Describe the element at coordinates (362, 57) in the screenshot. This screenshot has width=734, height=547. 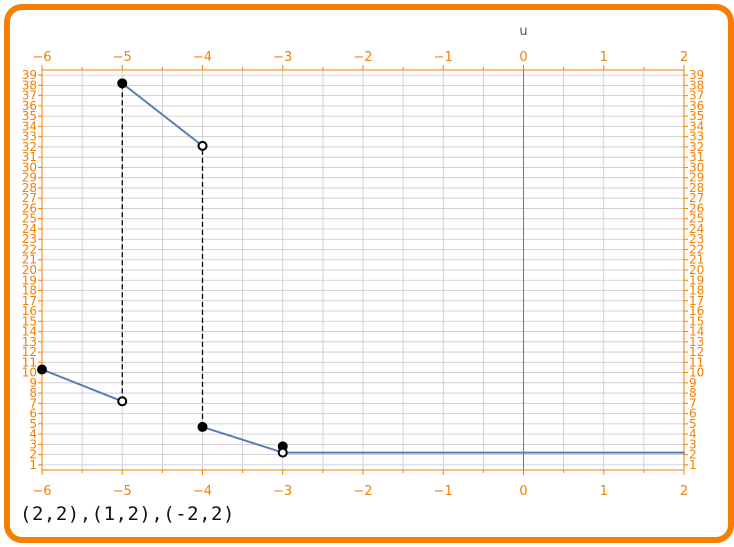
I see `x-tick-label-top: −2` at that location.